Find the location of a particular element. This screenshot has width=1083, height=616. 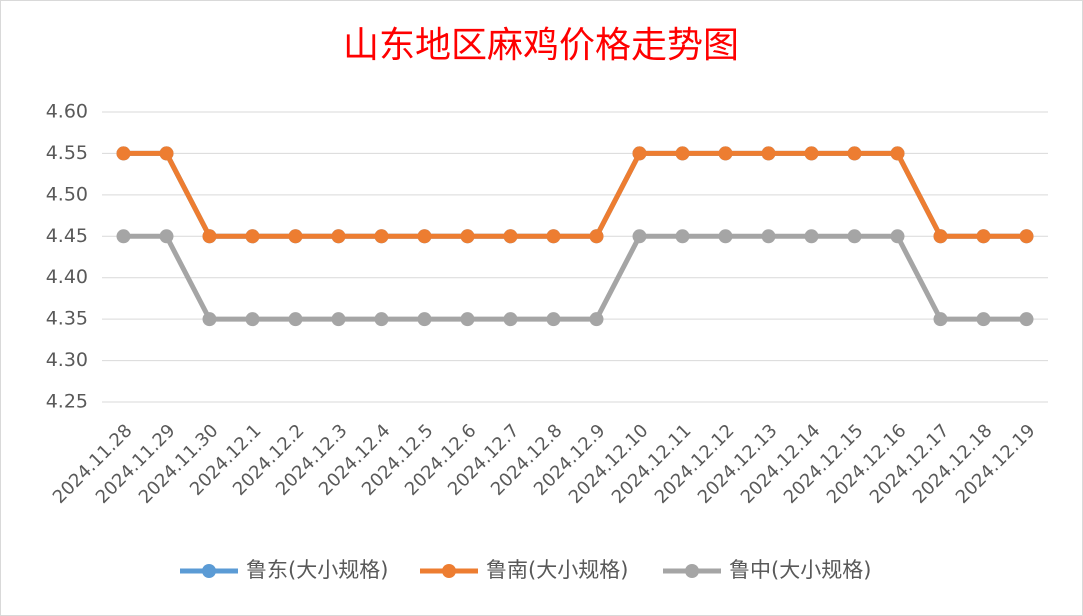

y-tick-label: 4.30 is located at coordinates (67, 360).